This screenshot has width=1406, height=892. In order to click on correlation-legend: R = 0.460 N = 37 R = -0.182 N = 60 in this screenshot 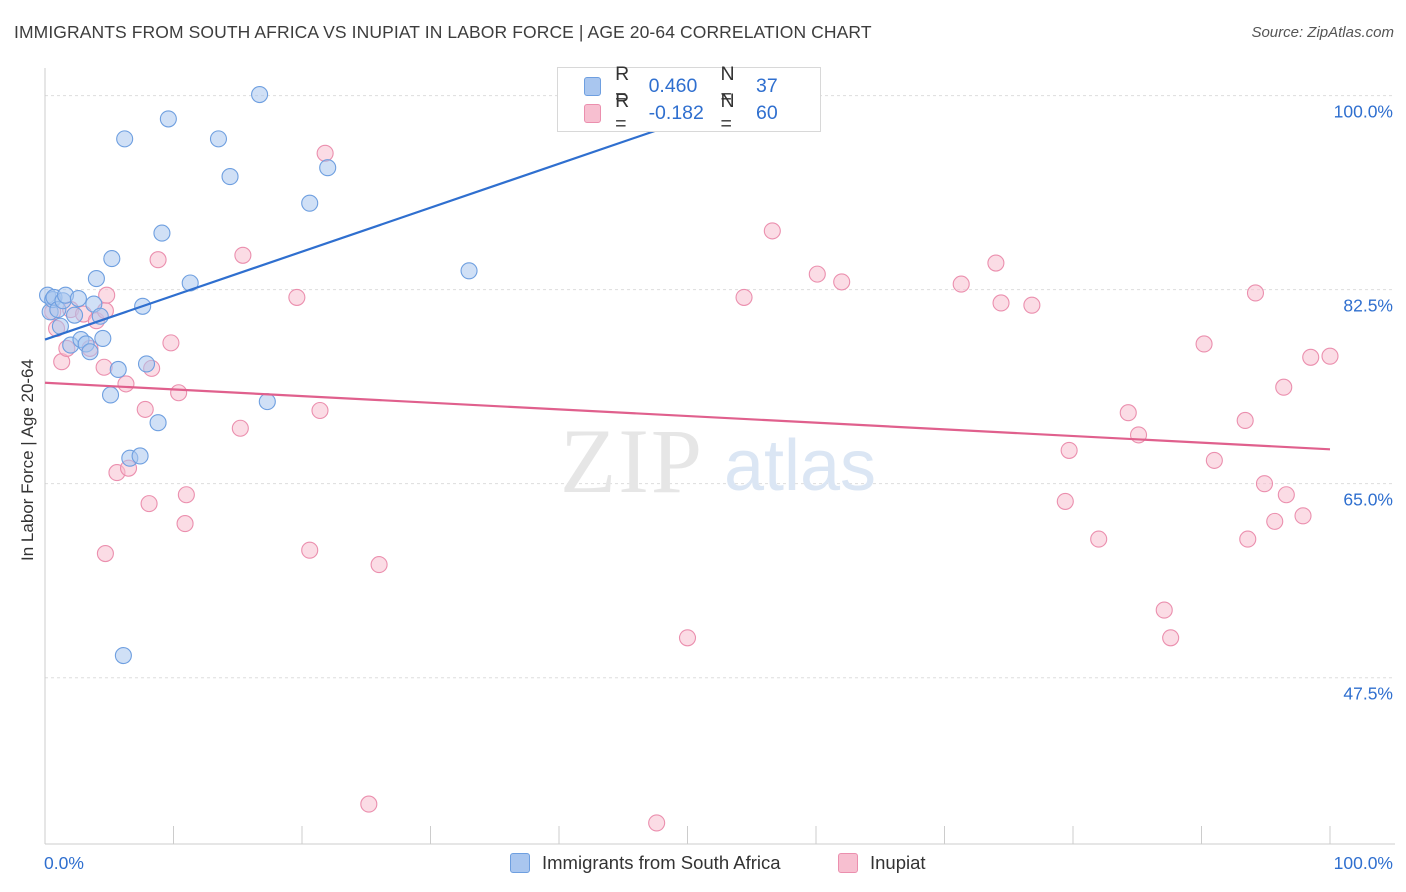, I will do `click(689, 99)`.